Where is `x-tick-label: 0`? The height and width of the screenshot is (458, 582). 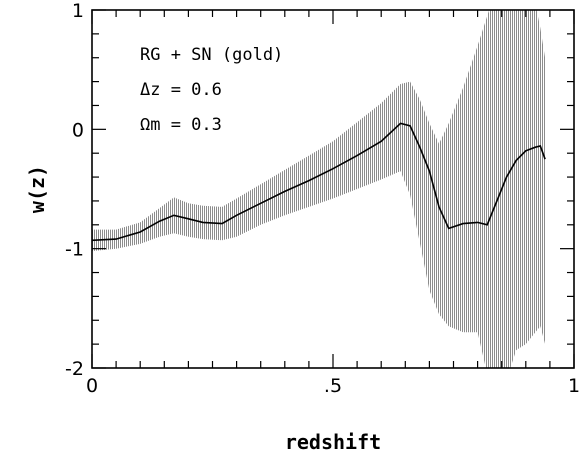 x-tick-label: 0 is located at coordinates (92, 386).